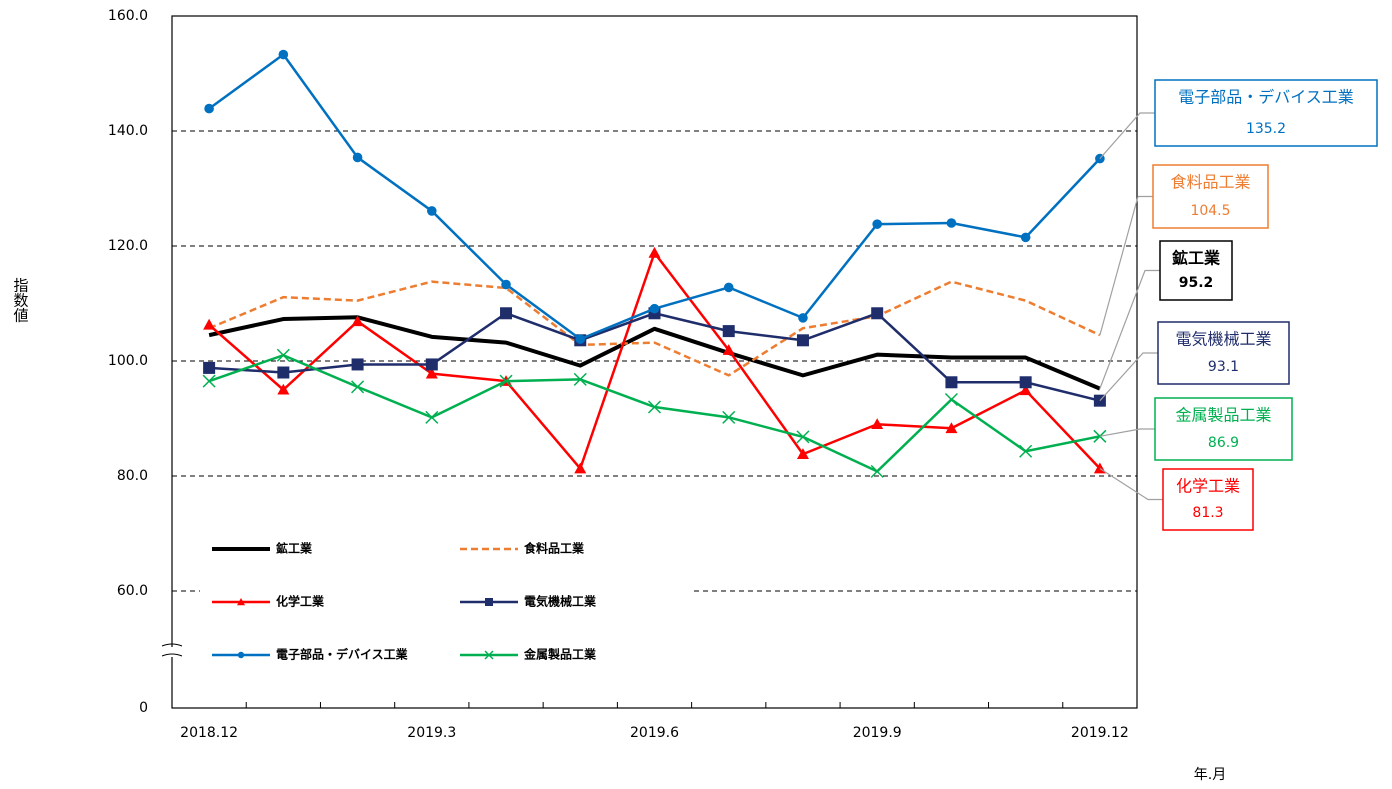 The image size is (1392, 789). Describe the element at coordinates (1196, 258) in the screenshot. I see `callout-name: 鉱工業` at that location.